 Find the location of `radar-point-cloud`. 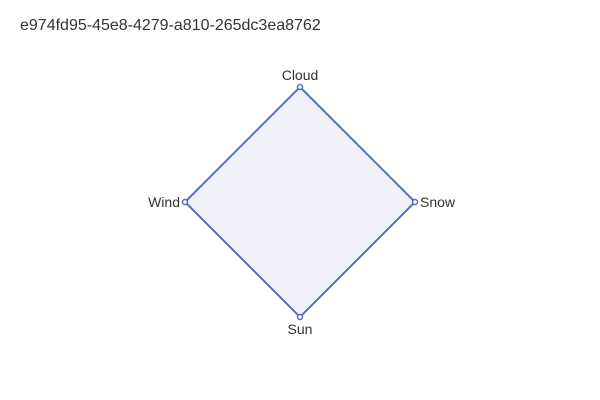

radar-point-cloud is located at coordinates (300, 87).